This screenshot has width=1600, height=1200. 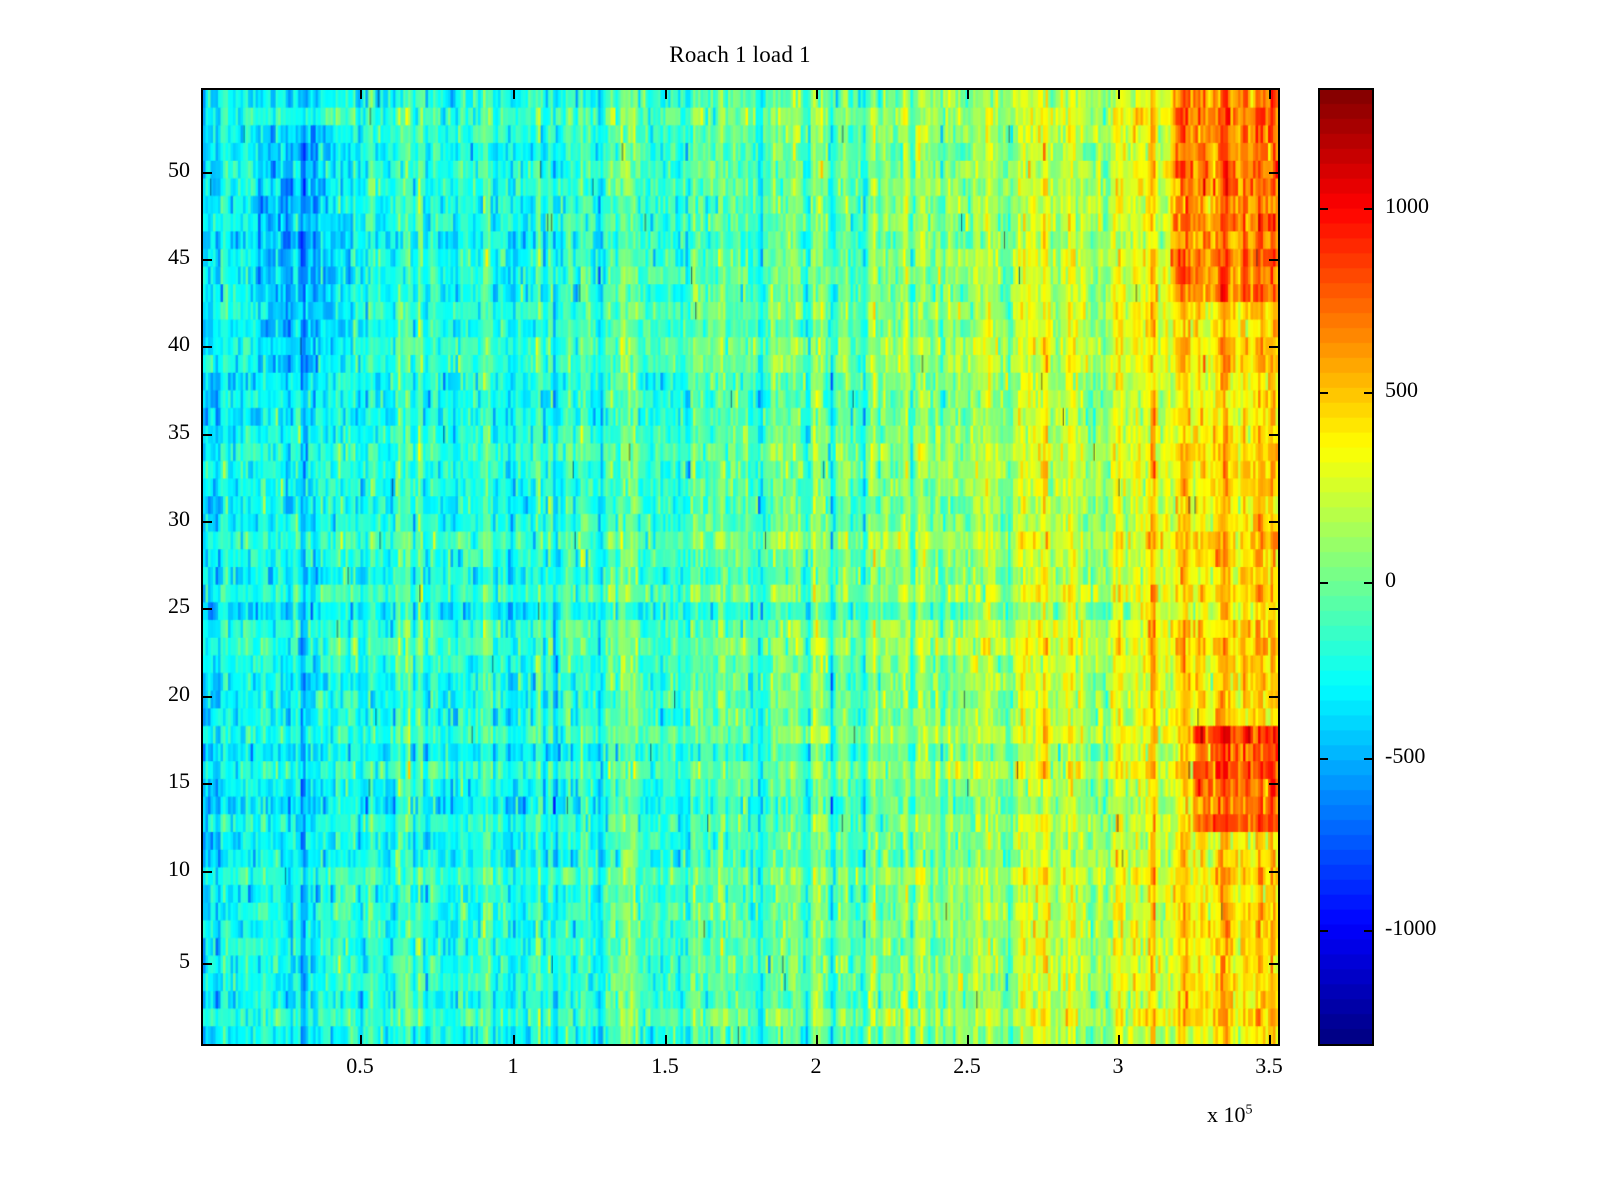 What do you see at coordinates (1226, 1114) in the screenshot?
I see `x-exponent-base: x 10` at bounding box center [1226, 1114].